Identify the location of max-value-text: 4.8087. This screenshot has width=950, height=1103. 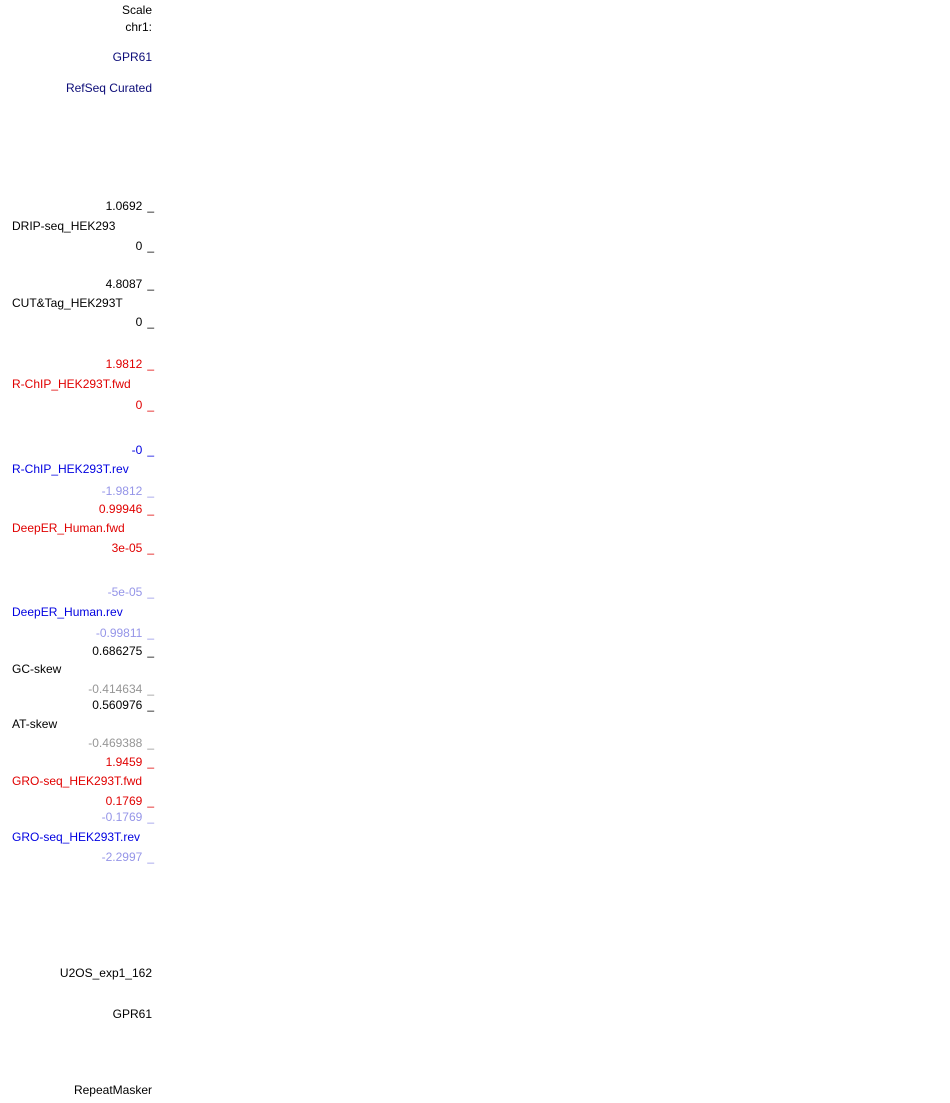
(124, 284).